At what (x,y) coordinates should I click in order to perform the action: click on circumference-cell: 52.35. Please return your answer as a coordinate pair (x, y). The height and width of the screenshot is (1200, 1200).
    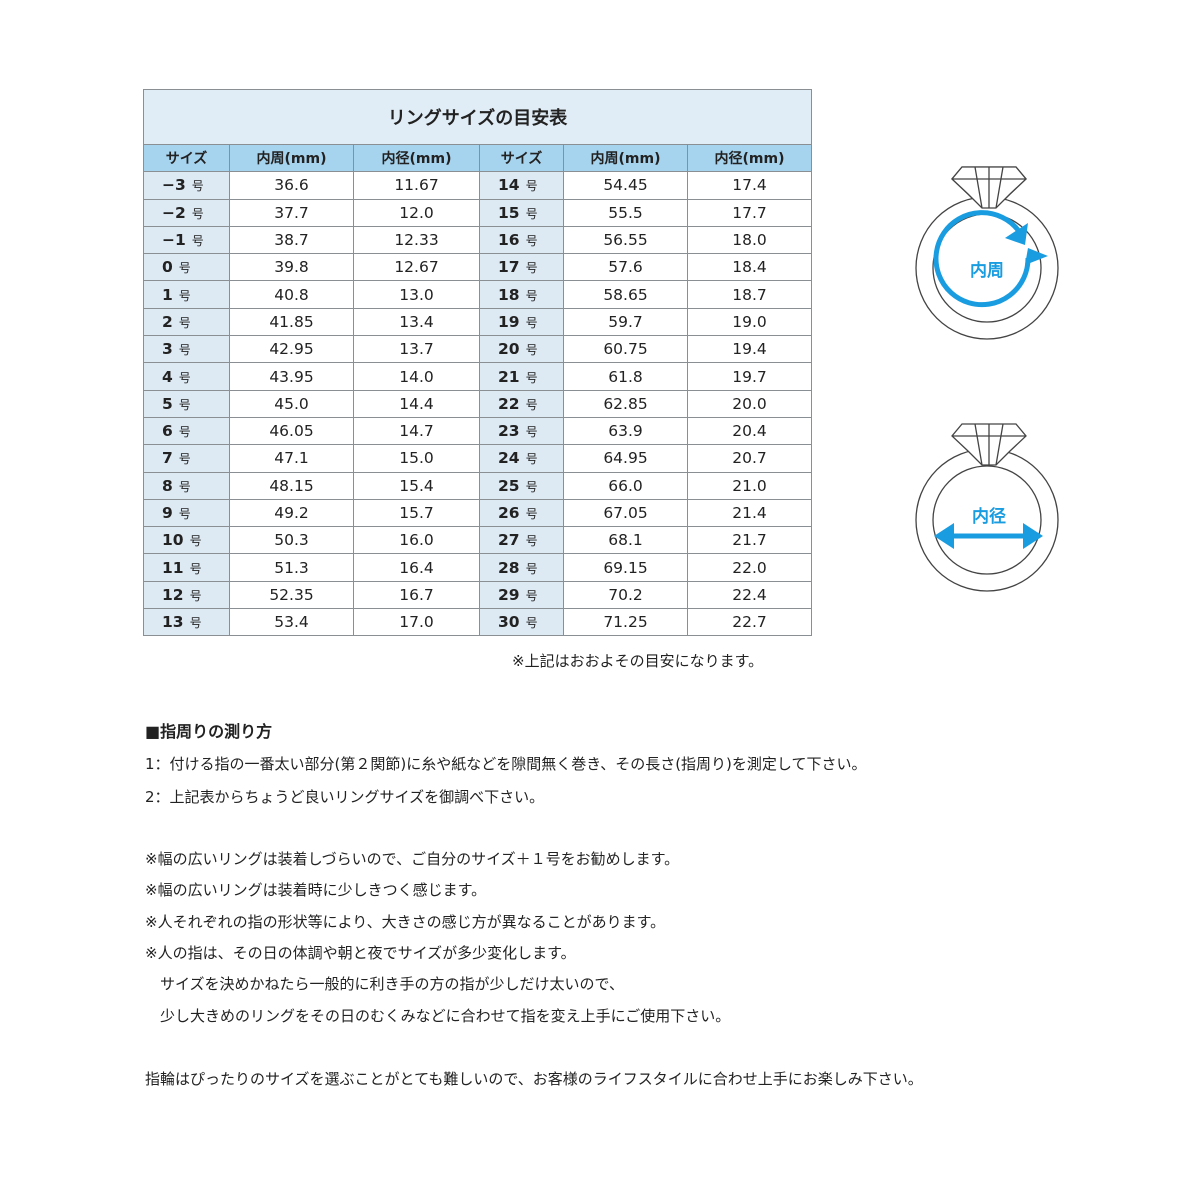
    Looking at the image, I should click on (291, 595).